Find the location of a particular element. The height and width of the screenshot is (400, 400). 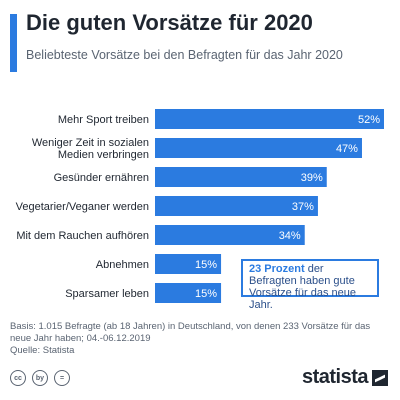

by-icon: by is located at coordinates (40, 378).